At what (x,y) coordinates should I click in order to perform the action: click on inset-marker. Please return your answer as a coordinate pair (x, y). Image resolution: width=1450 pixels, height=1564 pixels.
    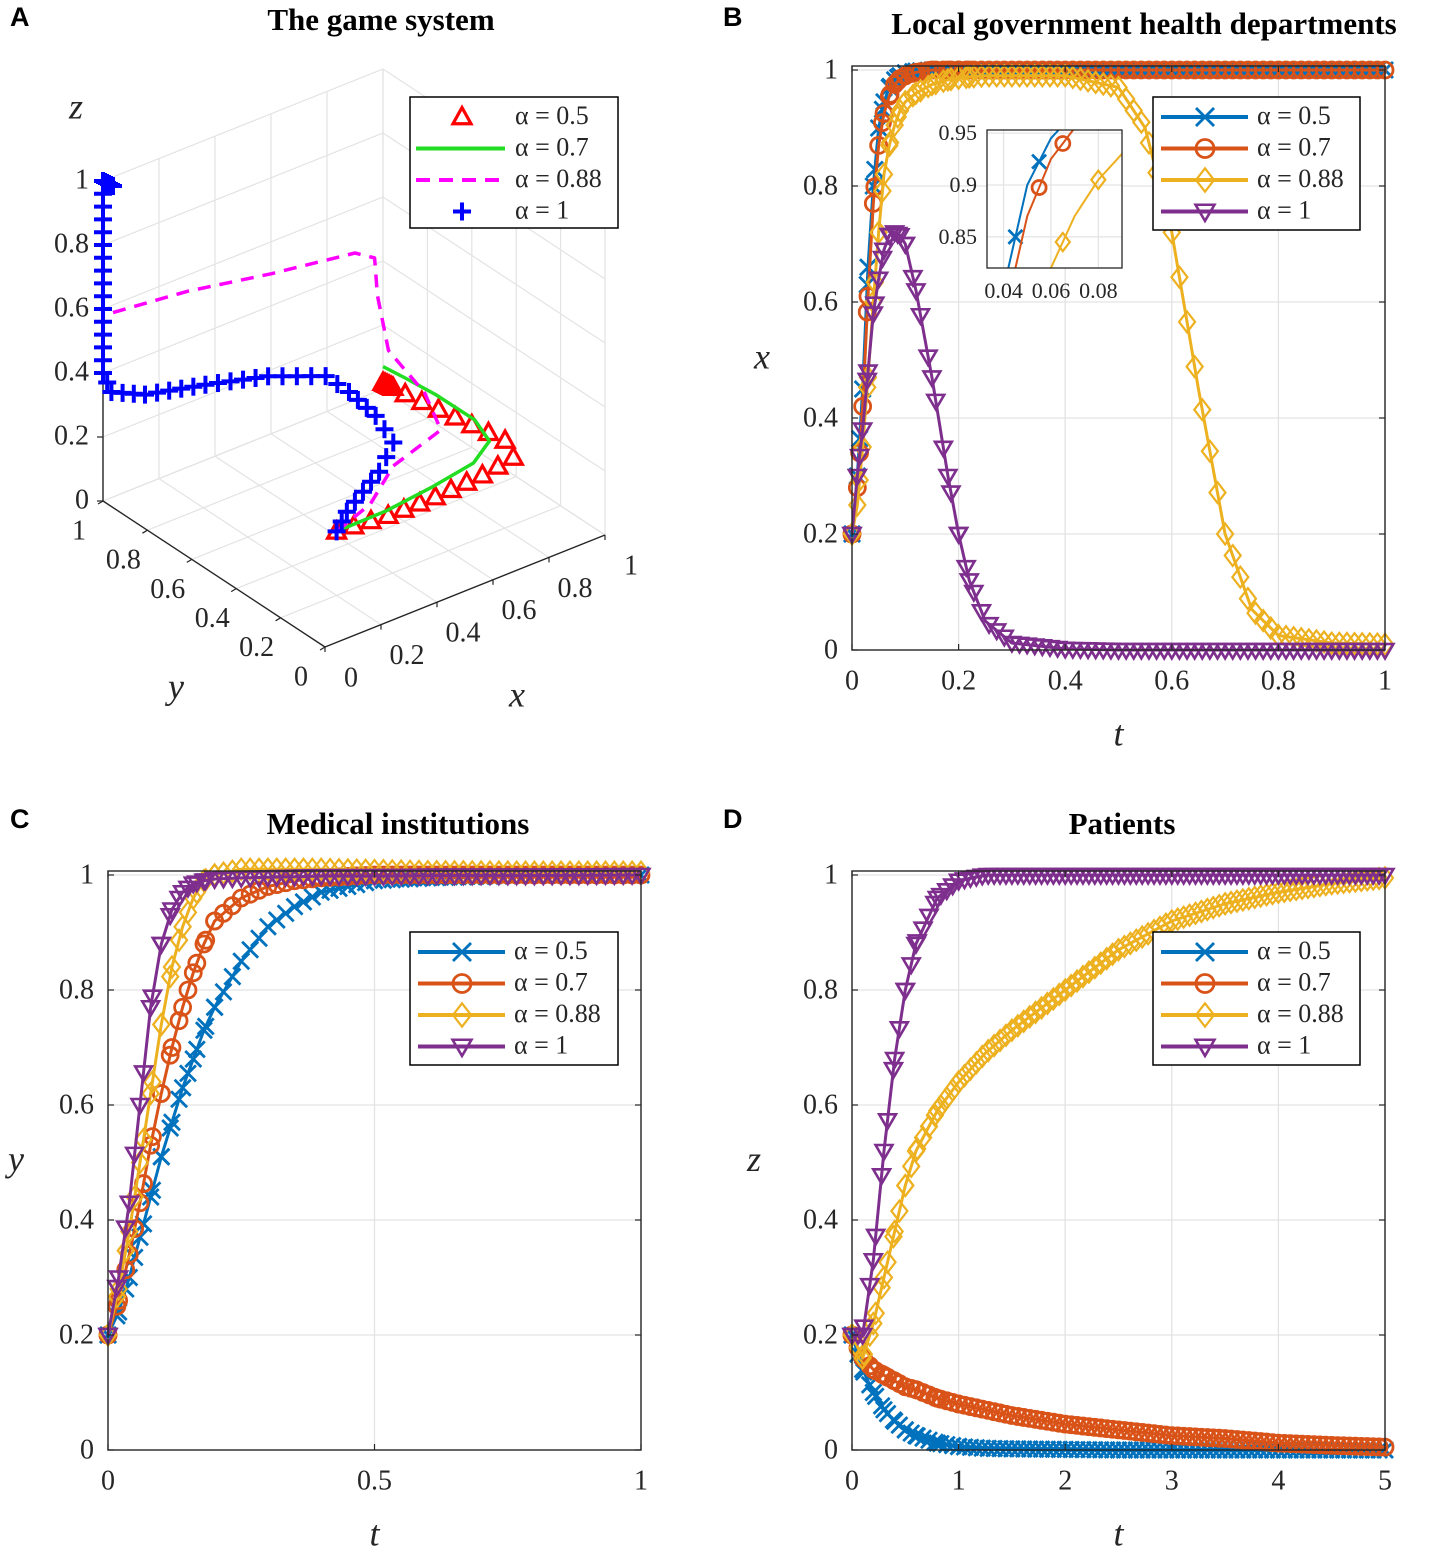
    Looking at the image, I should click on (1063, 242).